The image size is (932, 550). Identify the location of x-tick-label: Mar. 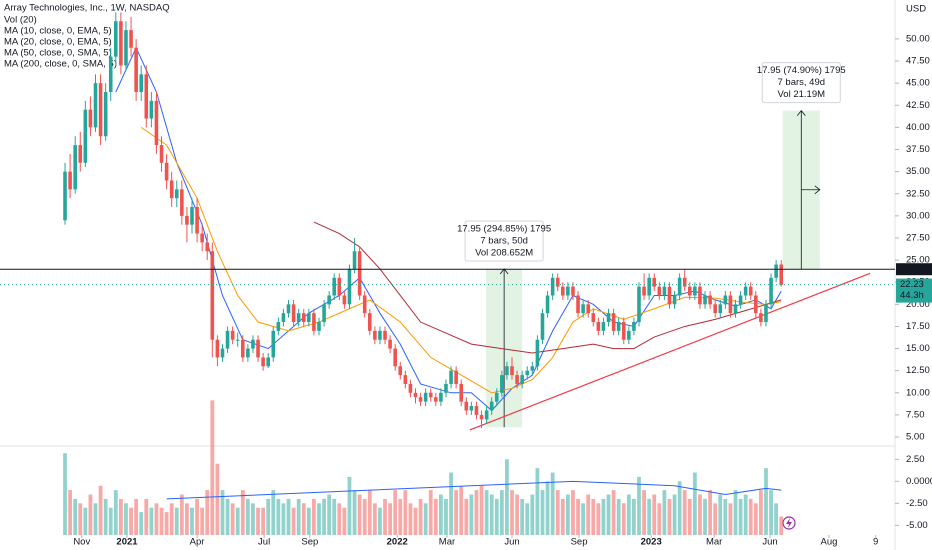
(447, 542).